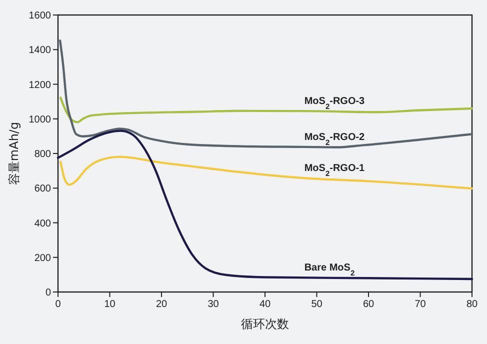 This screenshot has height=344, width=487. I want to click on y-tick-label: 1600, so click(40, 16).